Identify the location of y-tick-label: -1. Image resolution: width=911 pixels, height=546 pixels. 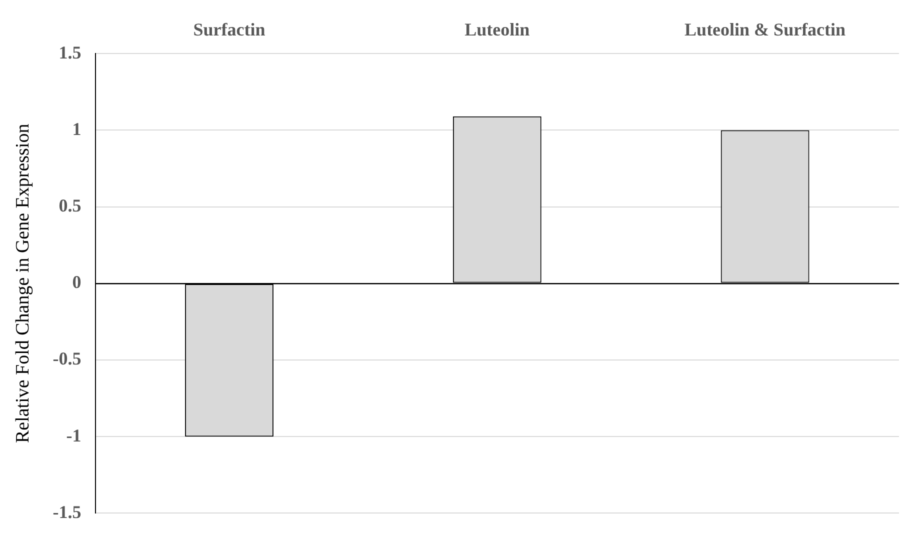
(74, 435).